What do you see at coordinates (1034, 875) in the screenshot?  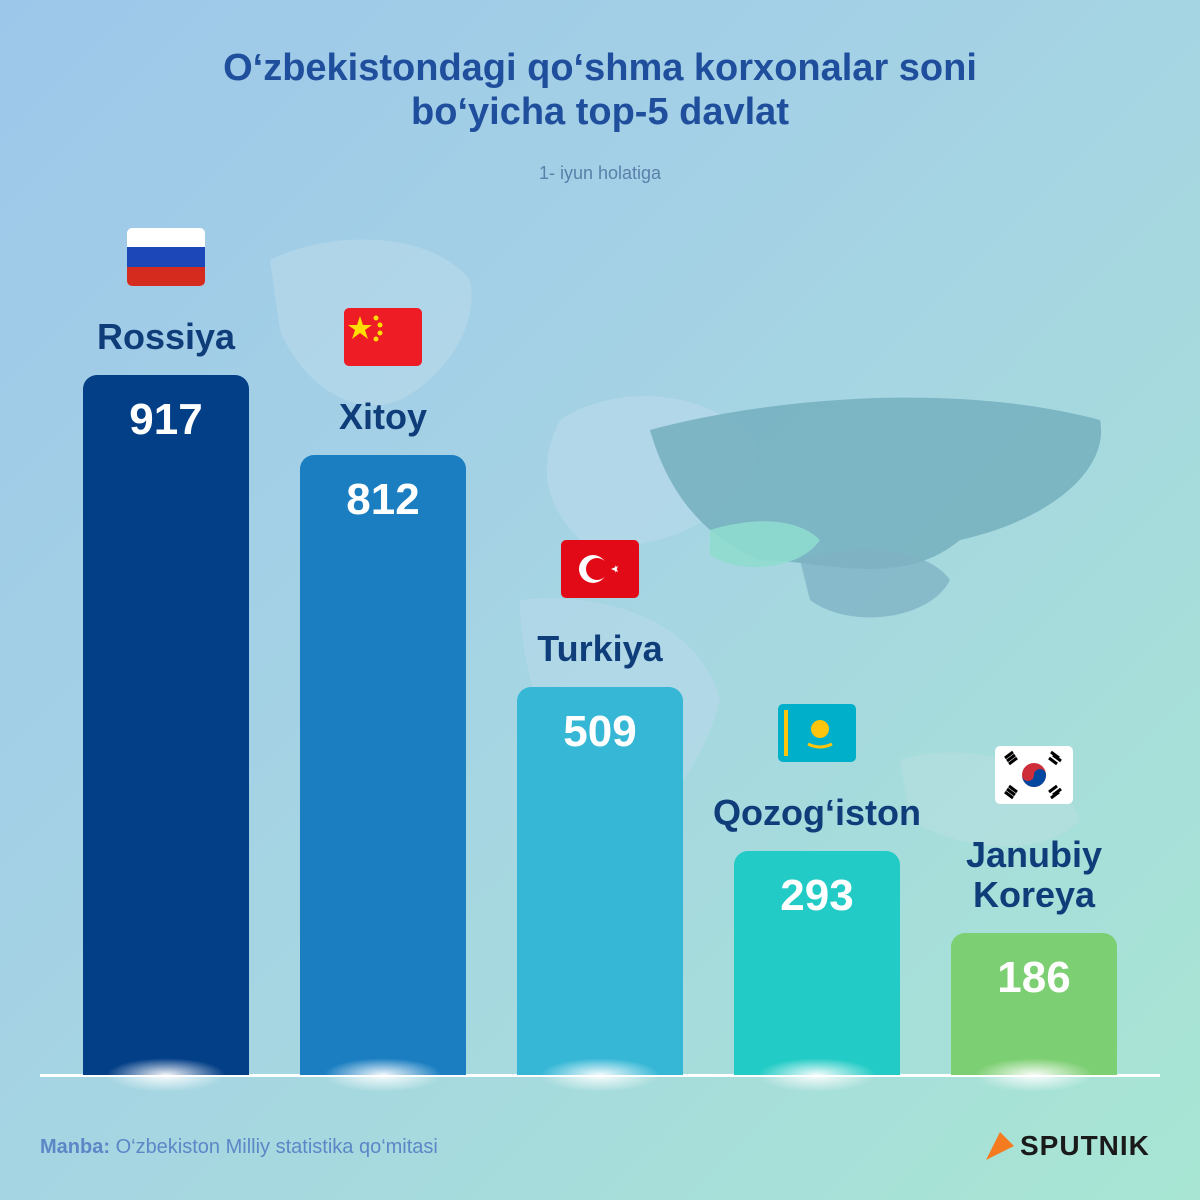 I see `category-label: Janubiy Koreya` at bounding box center [1034, 875].